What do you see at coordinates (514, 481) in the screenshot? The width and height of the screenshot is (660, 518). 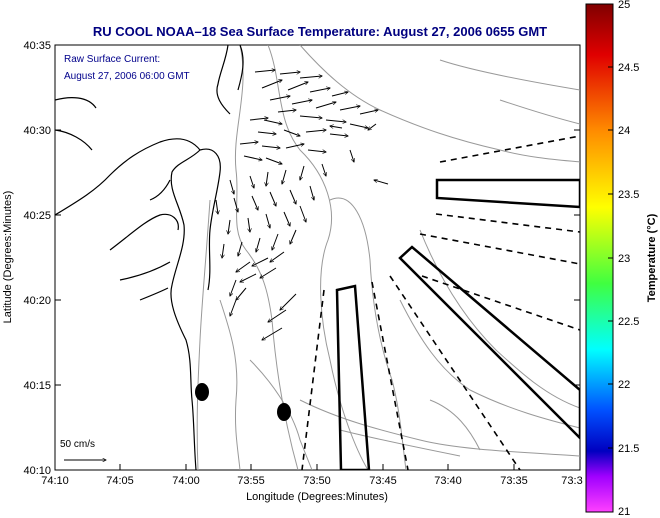 I see `x-tick-label: 73:35` at bounding box center [514, 481].